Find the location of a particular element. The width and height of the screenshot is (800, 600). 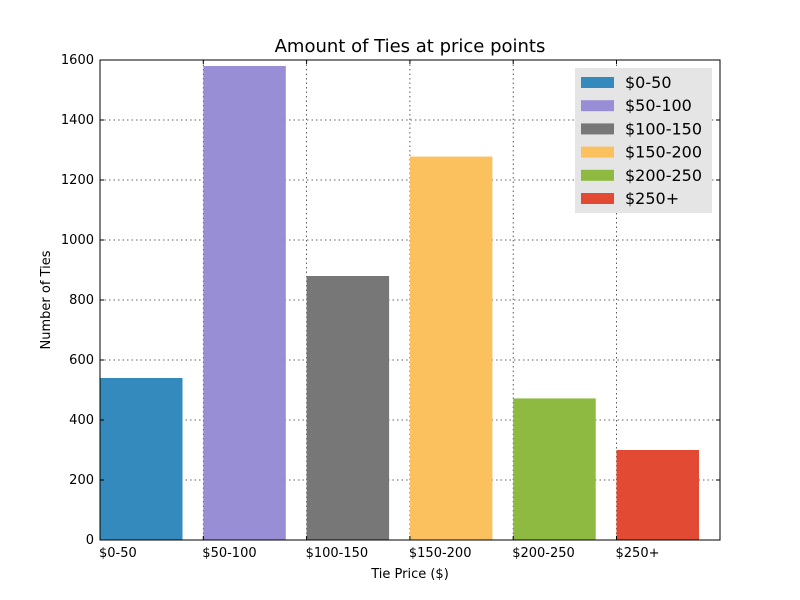

legend-box is located at coordinates (643, 140).